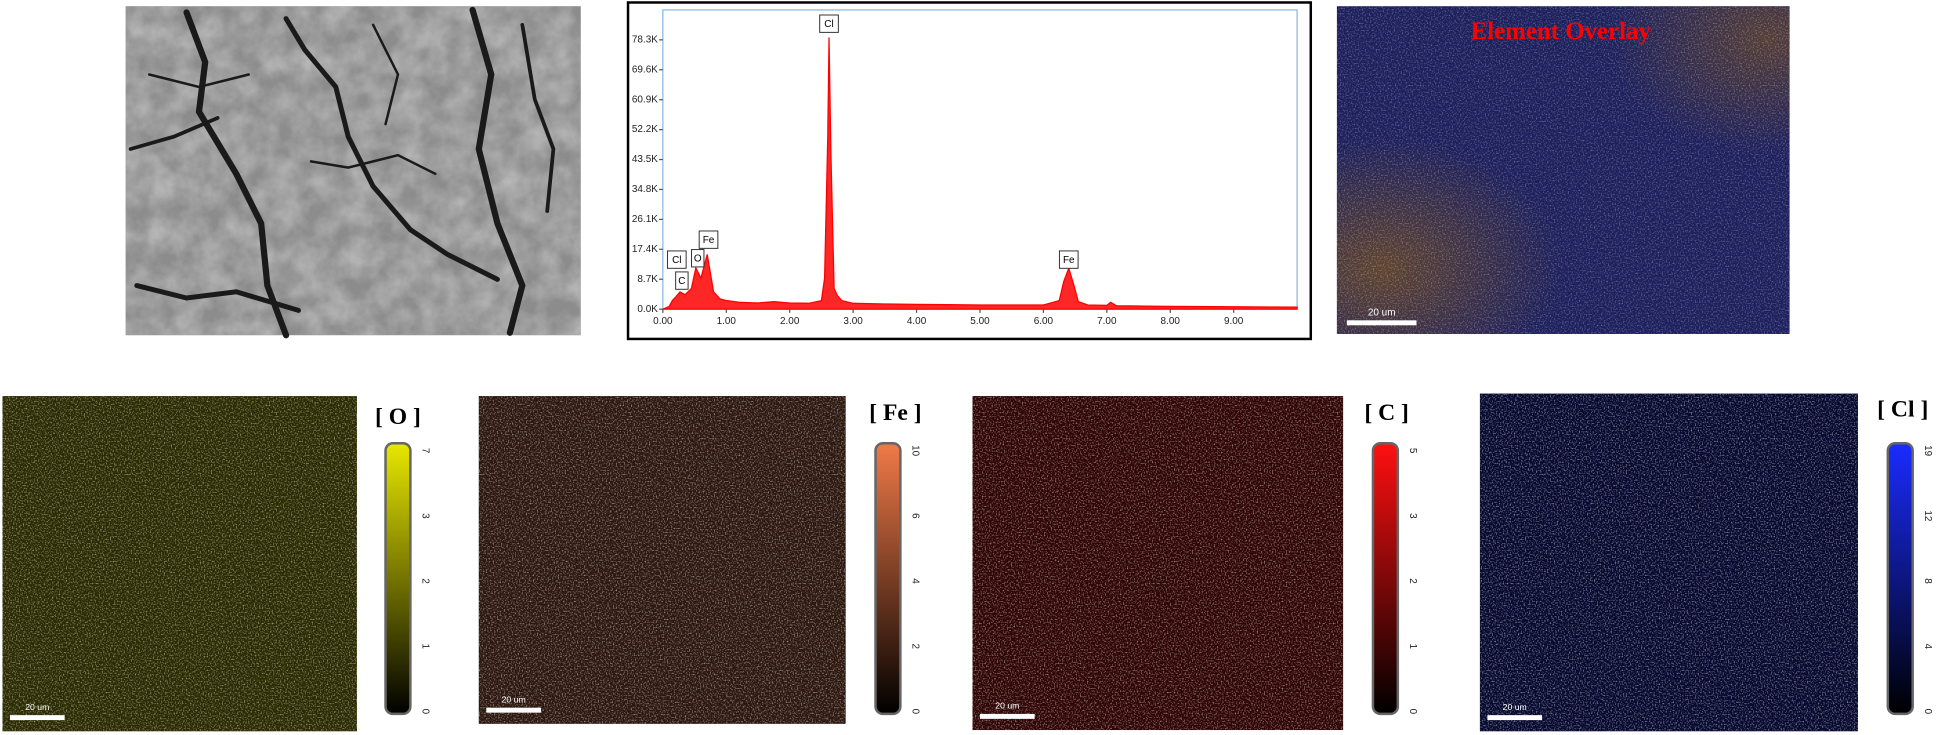  I want to click on map-label: [ Cl ], so click(1902, 409).